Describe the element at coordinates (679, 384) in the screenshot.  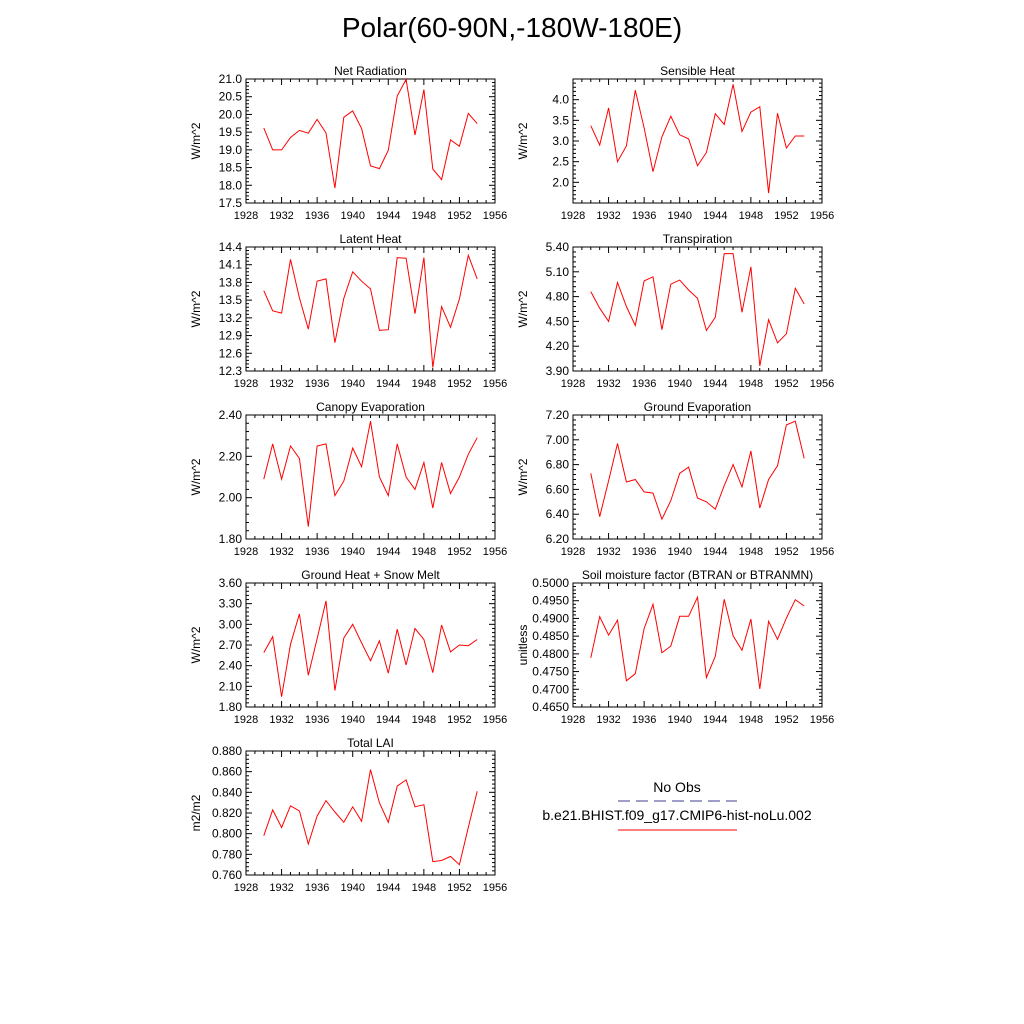
I see `panel-transpiration-xtick-label: 1940` at that location.